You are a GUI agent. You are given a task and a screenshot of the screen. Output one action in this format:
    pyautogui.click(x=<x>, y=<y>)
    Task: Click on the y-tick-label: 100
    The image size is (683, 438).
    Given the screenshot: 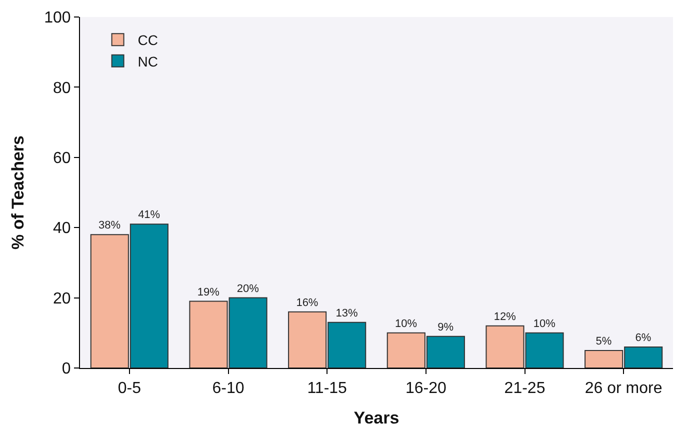 What is the action you would take?
    pyautogui.click(x=57, y=18)
    